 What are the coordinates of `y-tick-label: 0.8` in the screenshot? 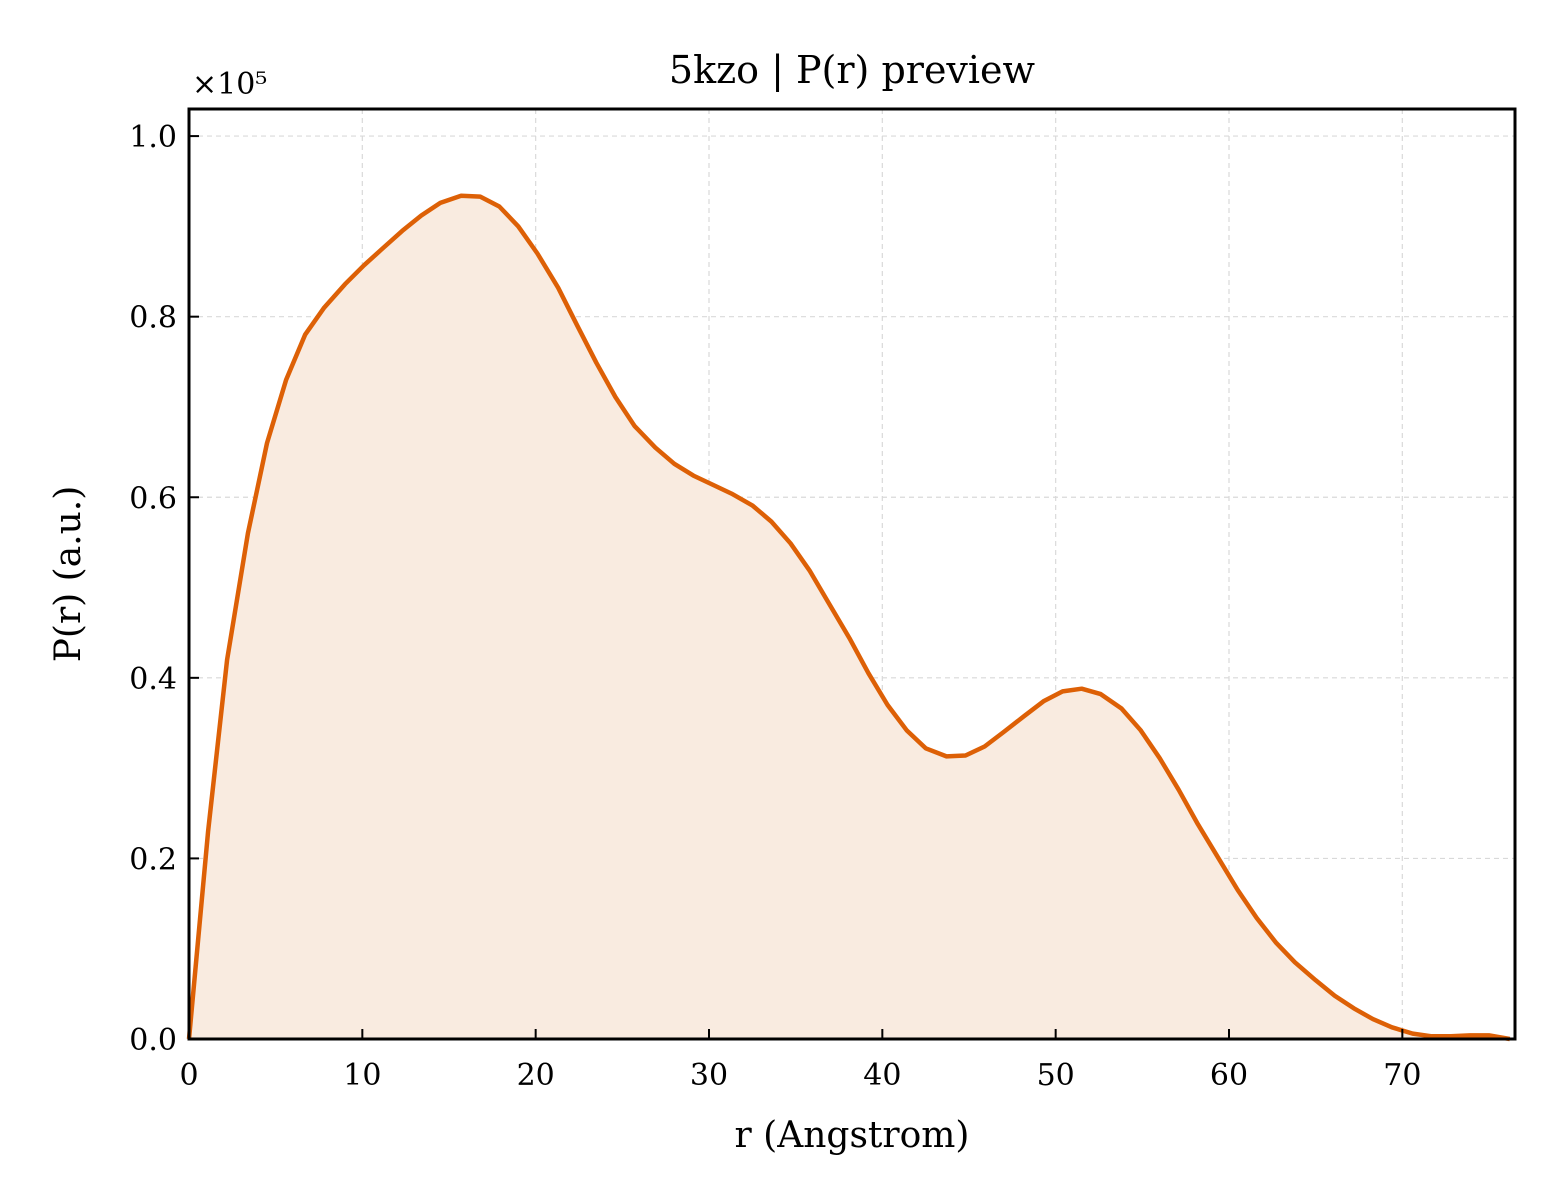 It's located at (153, 318).